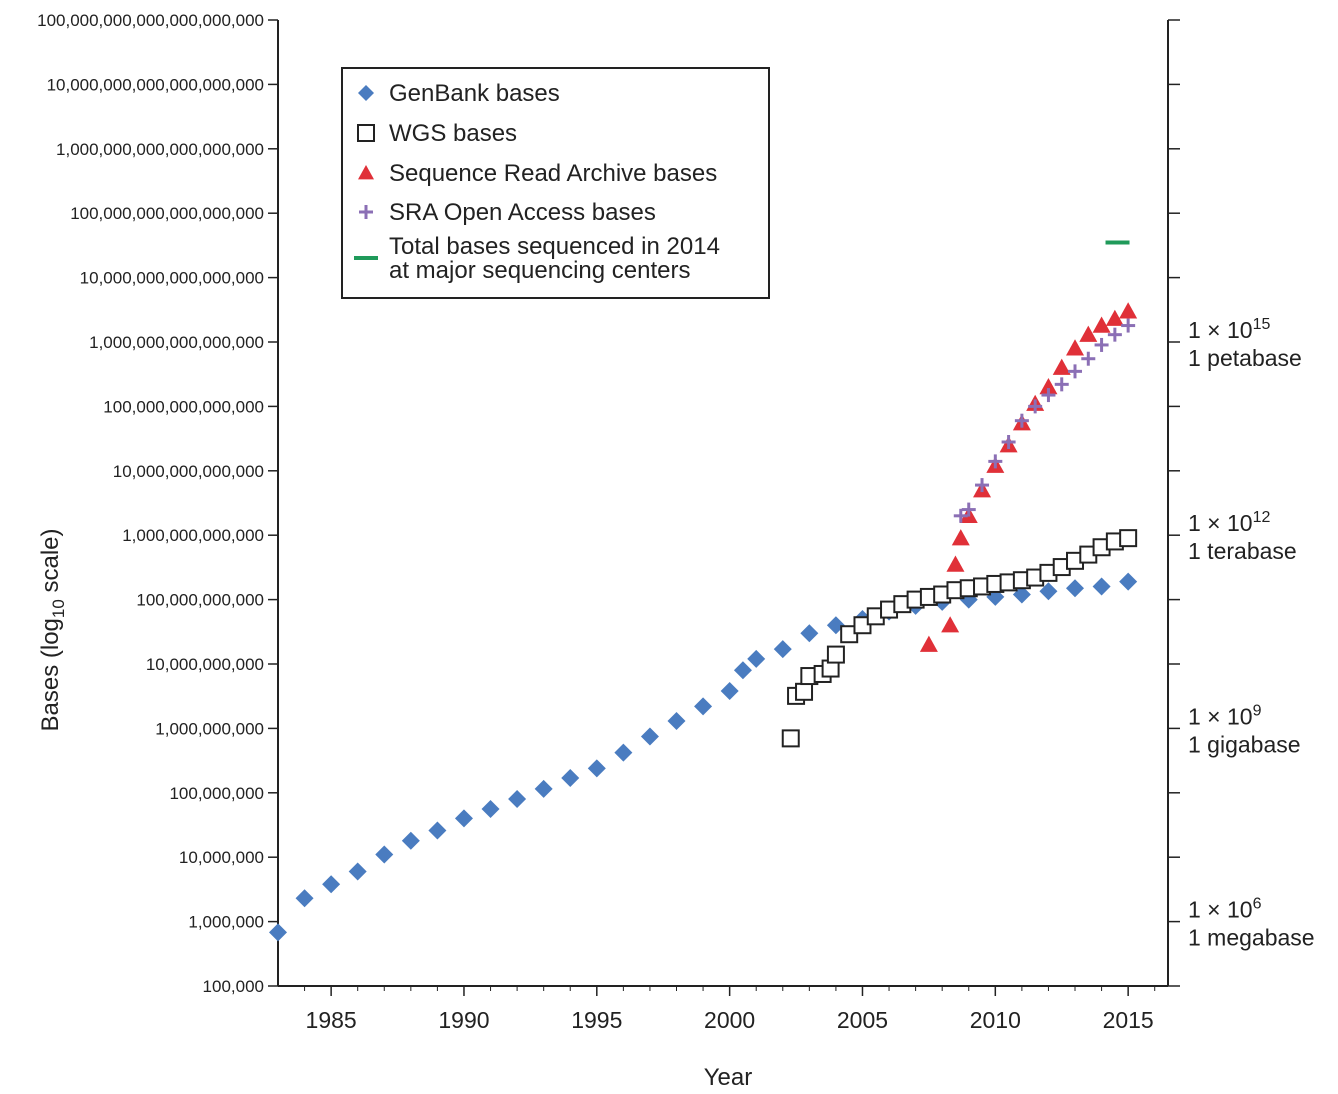 The width and height of the screenshot is (1338, 1094). What do you see at coordinates (554, 246) in the screenshot?
I see `legend-label-line1: Total bases sequenced in 2014` at bounding box center [554, 246].